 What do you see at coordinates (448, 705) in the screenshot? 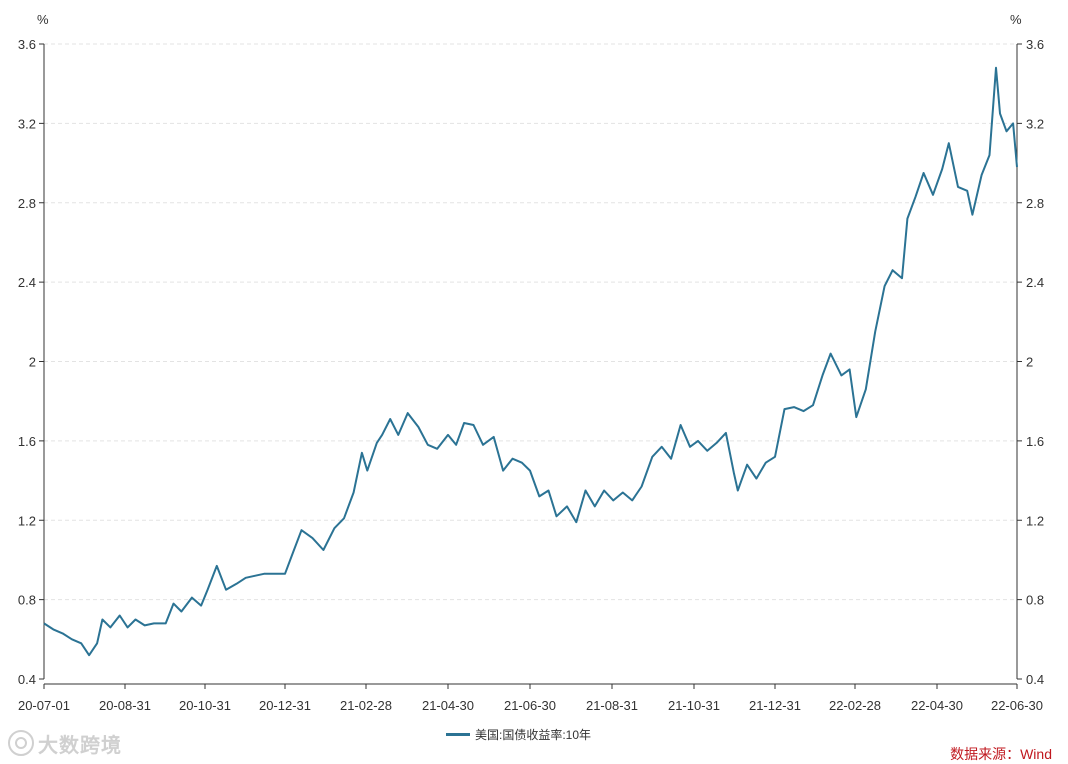
I see `x-tick-label: 21-04-30` at bounding box center [448, 705].